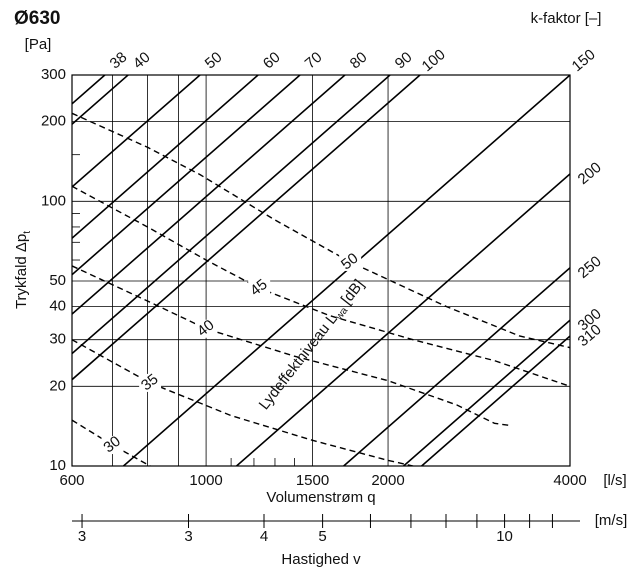 The image size is (633, 569). I want to click on x-tick-label: 1500, so click(312, 480).